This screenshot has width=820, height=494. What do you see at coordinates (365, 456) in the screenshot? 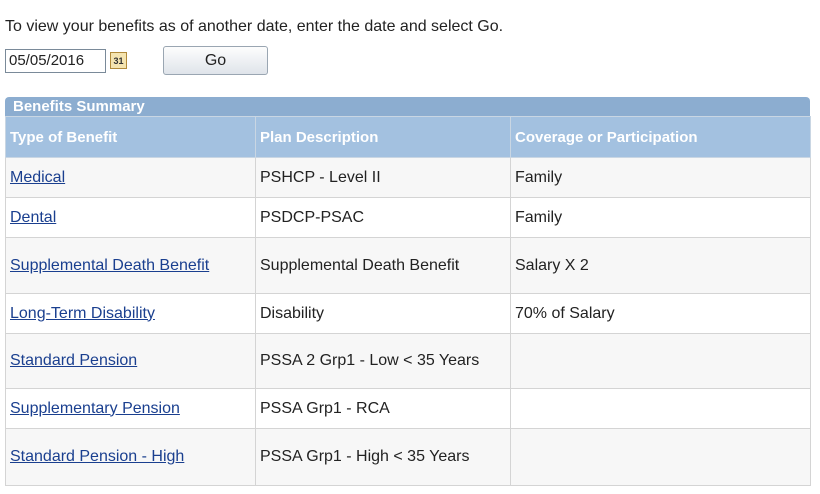
I see `cell-text: PSSA Grp1 - High < 35 Years` at bounding box center [365, 456].